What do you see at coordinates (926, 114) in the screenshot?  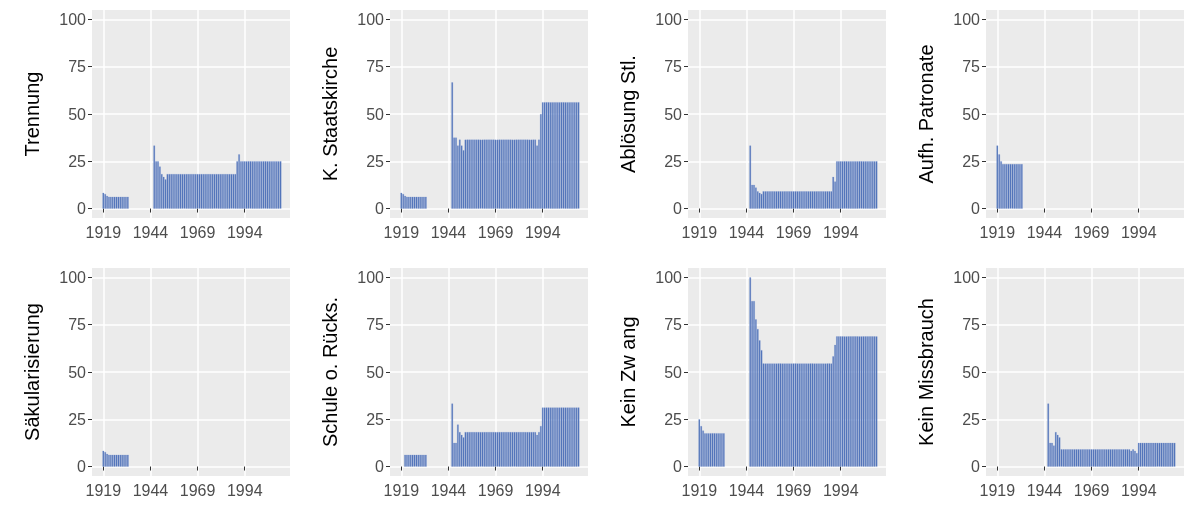 I see `y-axis-title: Aufh. Patronate` at bounding box center [926, 114].